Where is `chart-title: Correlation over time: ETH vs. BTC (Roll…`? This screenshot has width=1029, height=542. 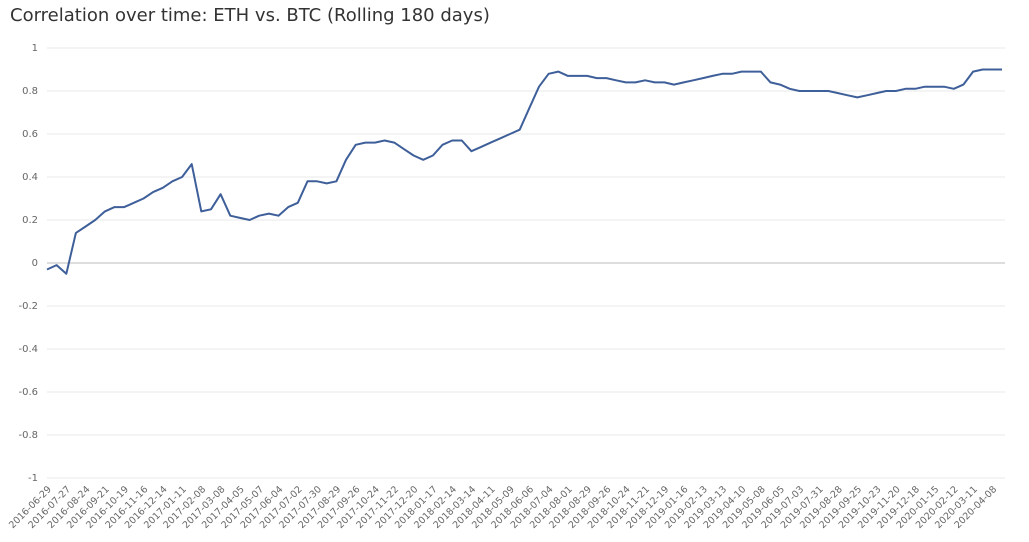
chart-title: Correlation over time: ETH vs. BTC (Roll… is located at coordinates (250, 15).